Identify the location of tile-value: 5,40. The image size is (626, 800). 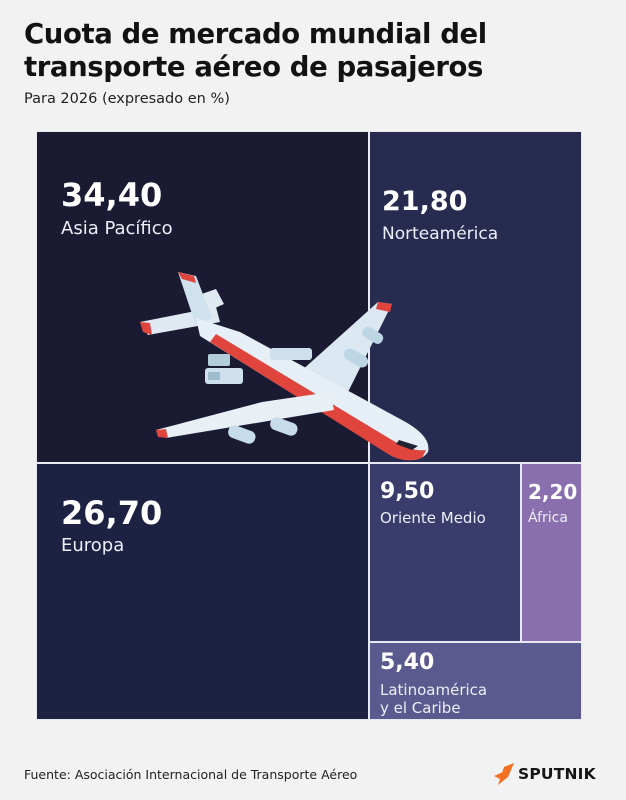
(407, 662).